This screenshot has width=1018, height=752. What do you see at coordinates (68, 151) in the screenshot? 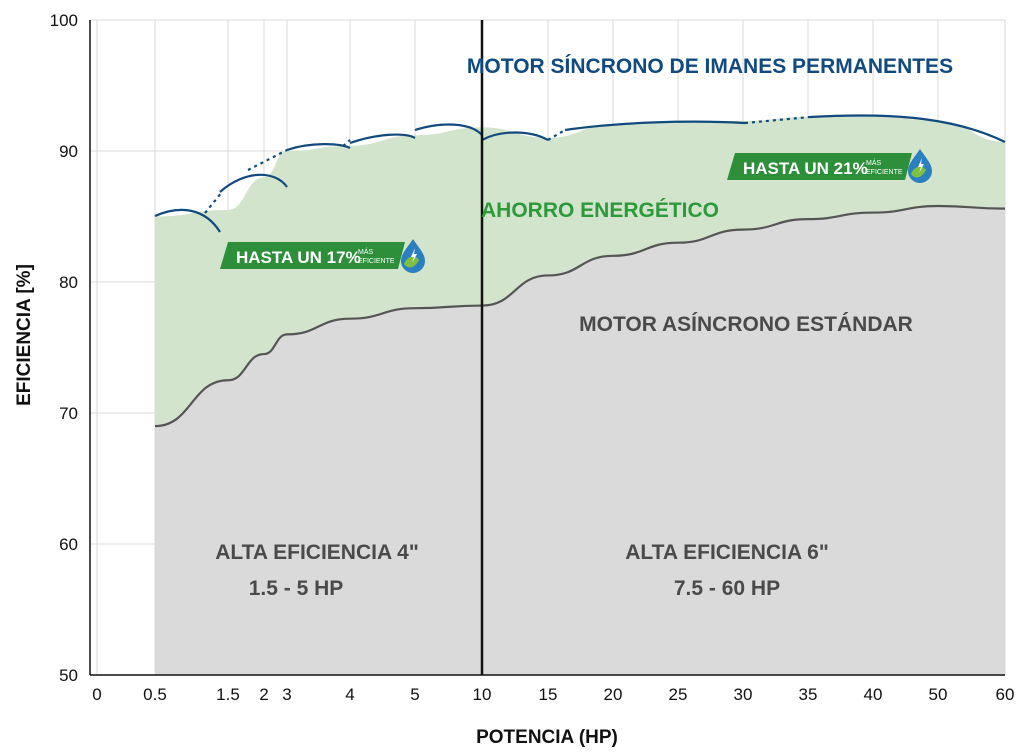
I see `y-tick-label: 90` at bounding box center [68, 151].